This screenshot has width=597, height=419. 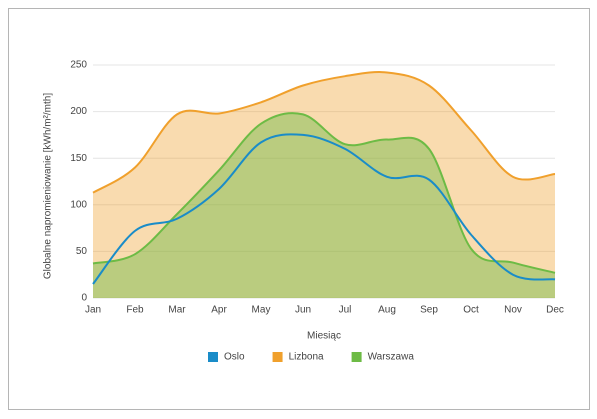 What do you see at coordinates (177, 310) in the screenshot?
I see `x-tick-label: Mar` at bounding box center [177, 310].